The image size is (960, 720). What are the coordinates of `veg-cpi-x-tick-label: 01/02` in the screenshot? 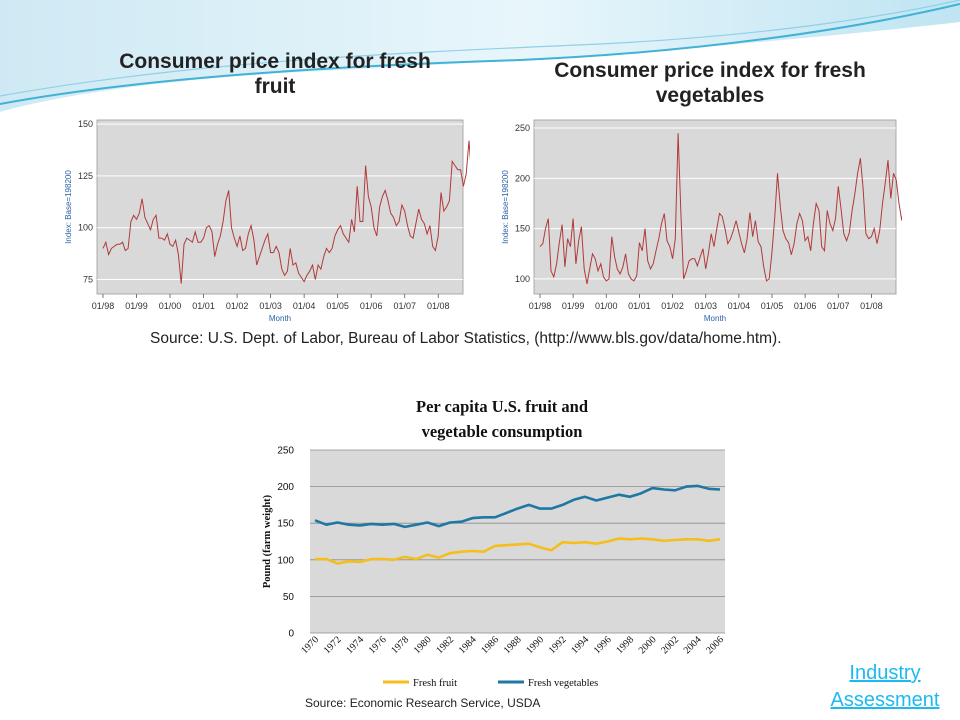 It's located at (672, 306).